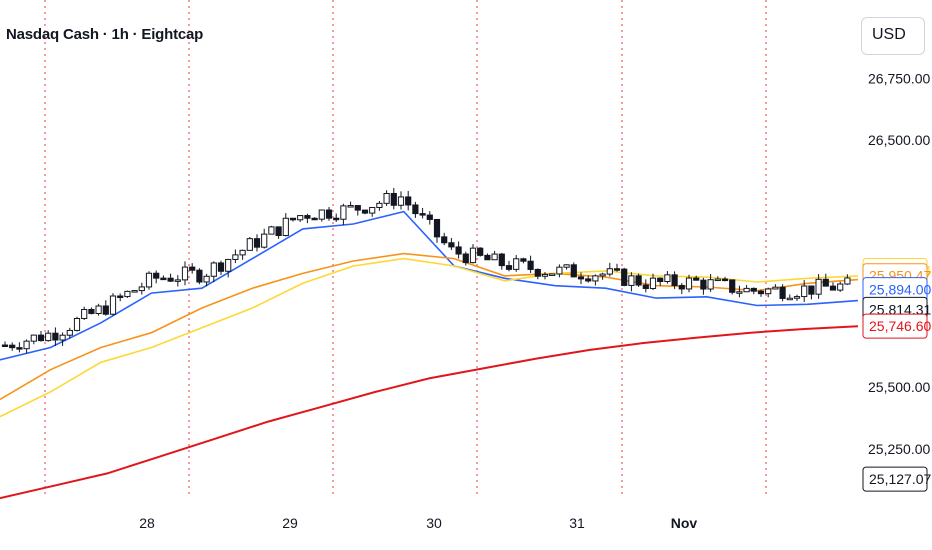  Describe the element at coordinates (290, 523) in the screenshot. I see `x-tick-label: 29` at that location.